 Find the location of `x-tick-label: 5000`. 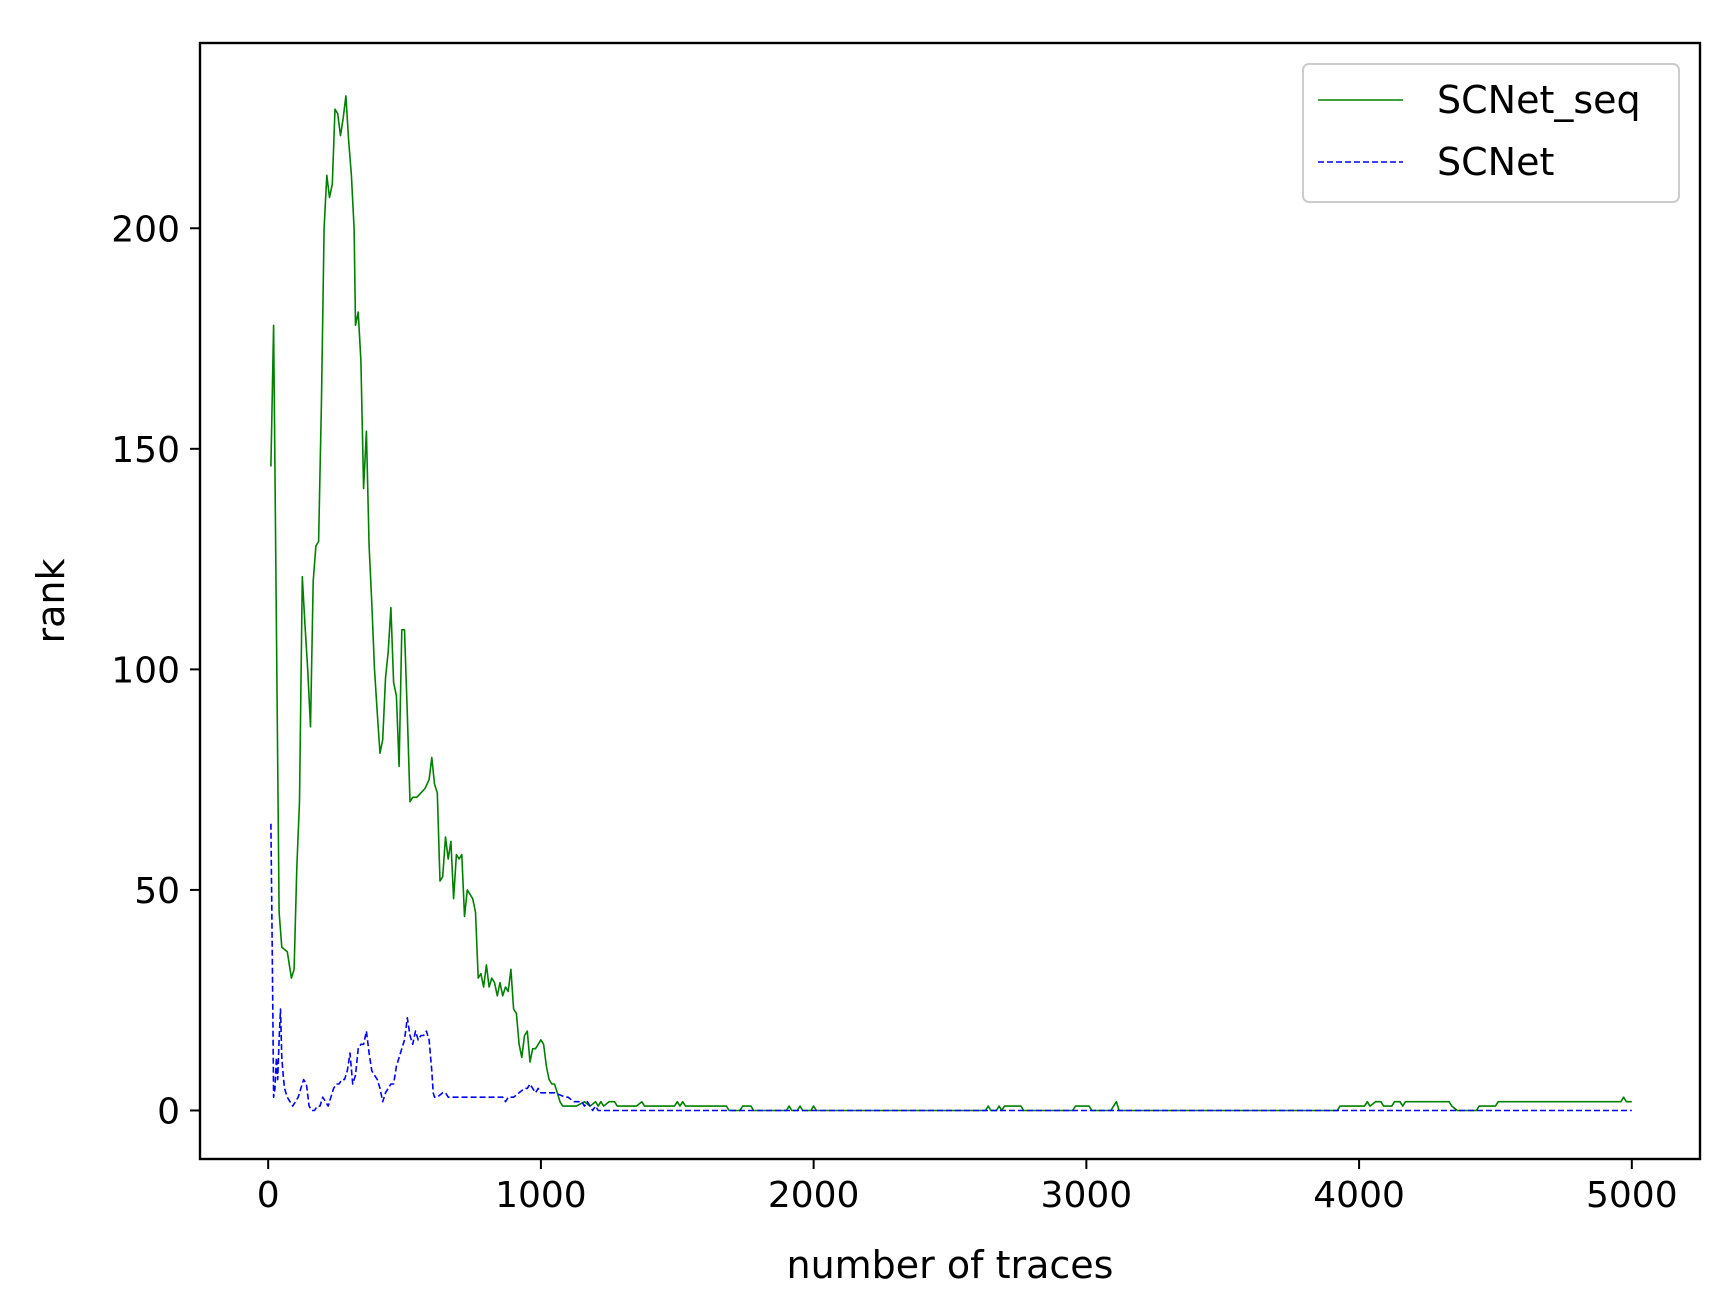

x-tick-label: 5000 is located at coordinates (1632, 1195).